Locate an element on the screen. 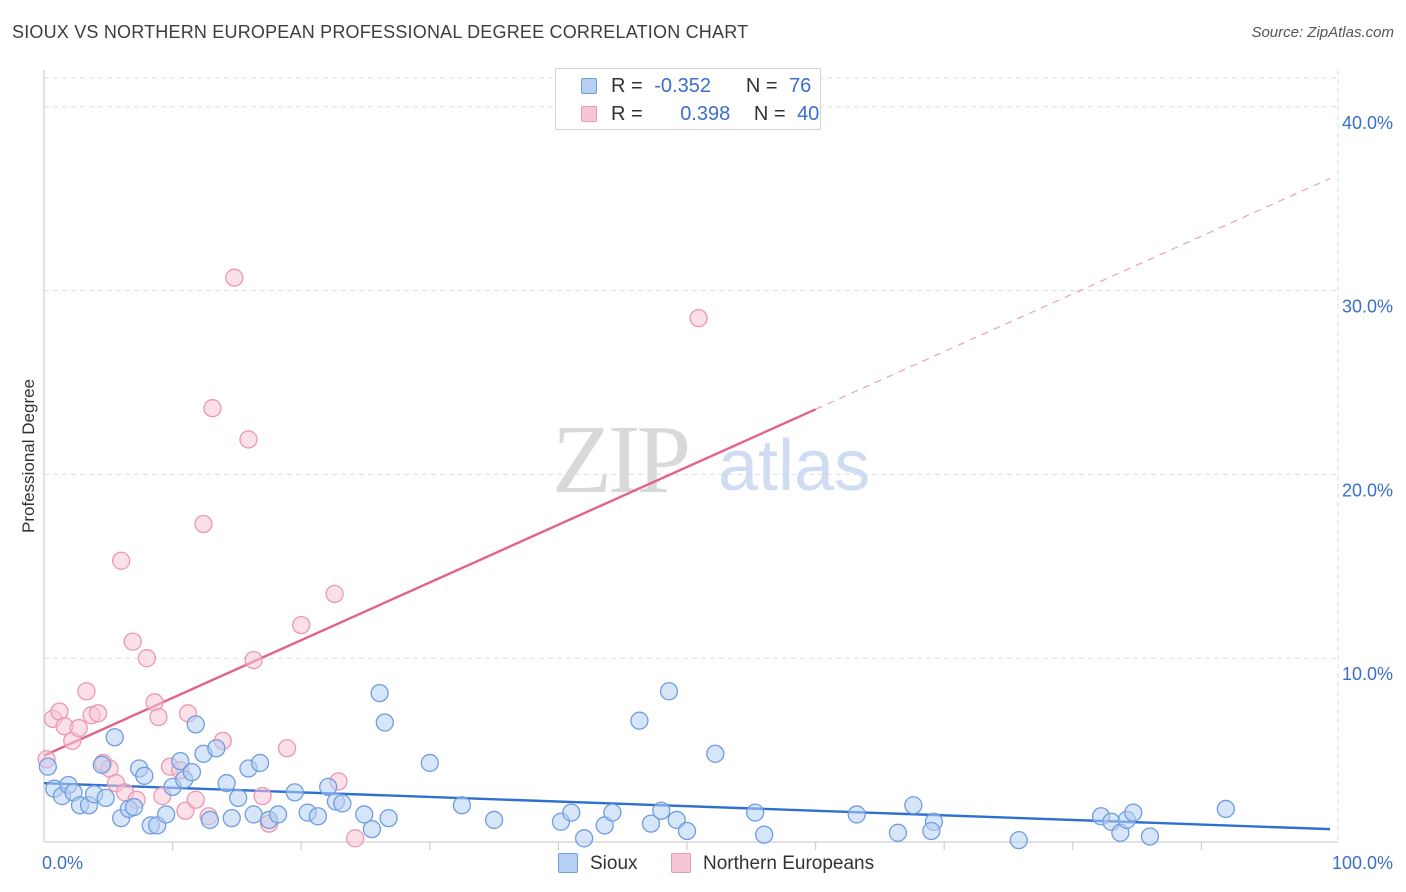 The height and width of the screenshot is (892, 1406). x-minor-ticks is located at coordinates (687, 846).